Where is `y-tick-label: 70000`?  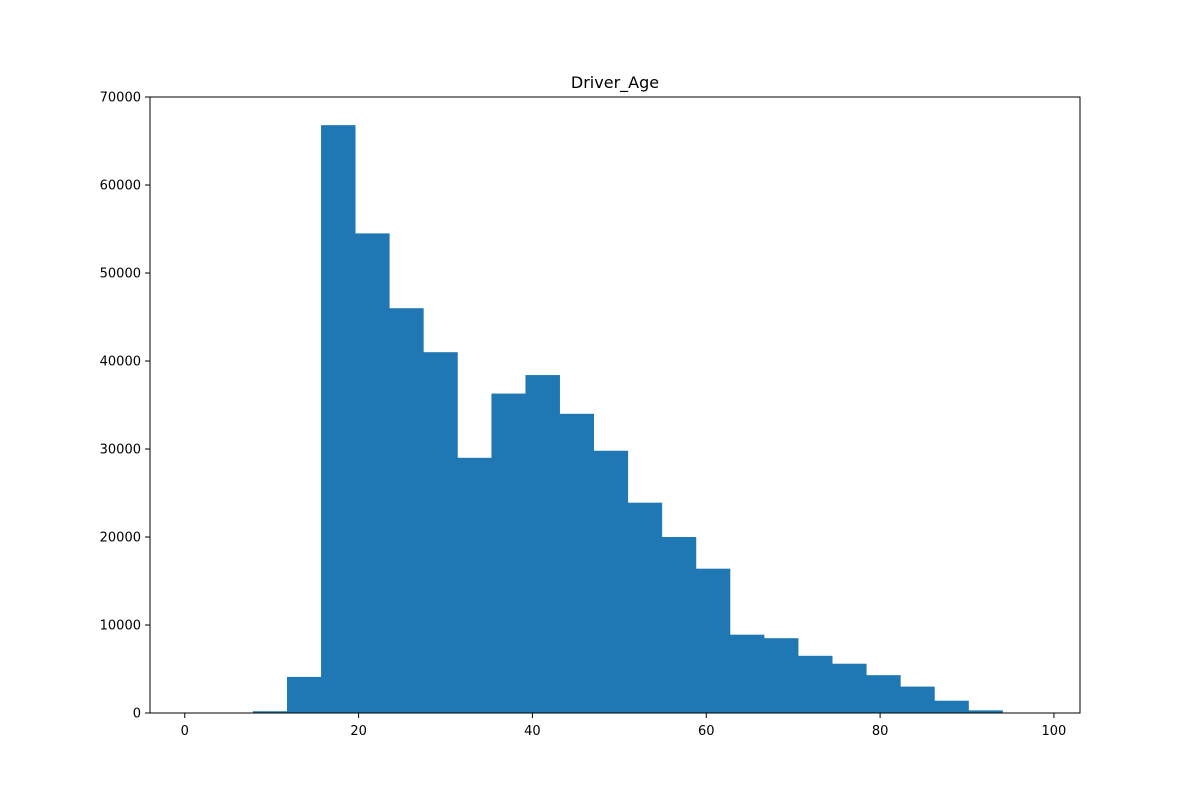 y-tick-label: 70000 is located at coordinates (120, 98).